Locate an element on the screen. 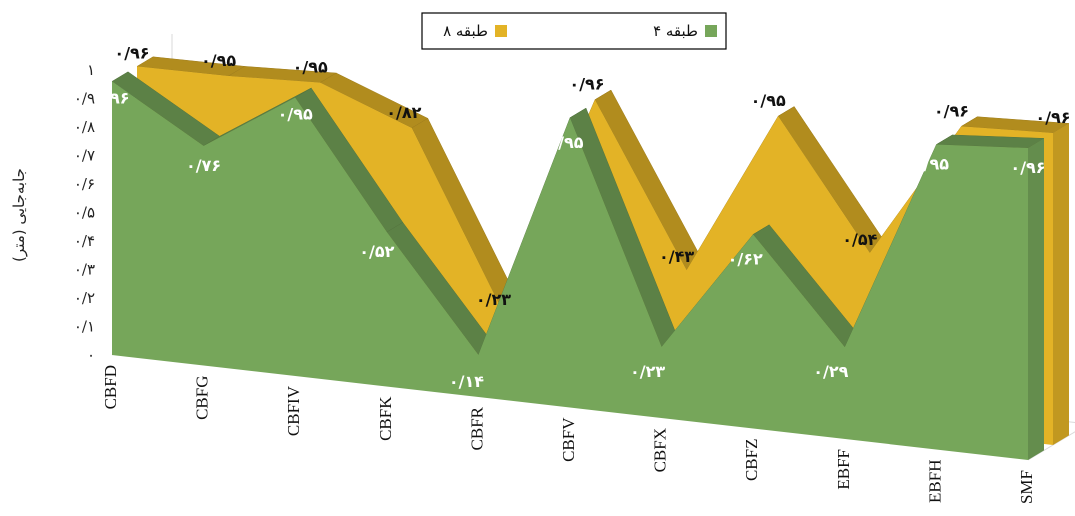 The height and width of the screenshot is (516, 1075). y-tick-label: ۰/۷ is located at coordinates (84, 156).